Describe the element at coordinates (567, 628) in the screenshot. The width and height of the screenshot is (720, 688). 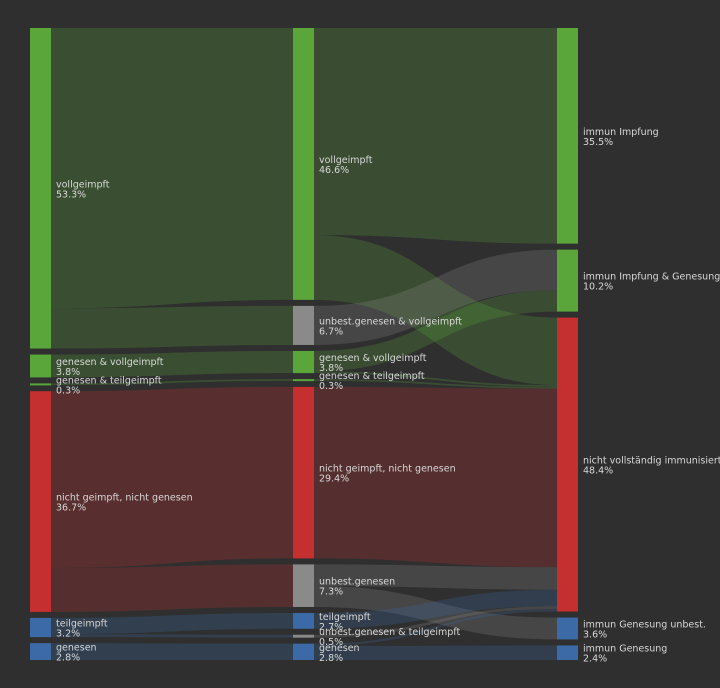
I see `node-immun-genesung-unbest` at that location.